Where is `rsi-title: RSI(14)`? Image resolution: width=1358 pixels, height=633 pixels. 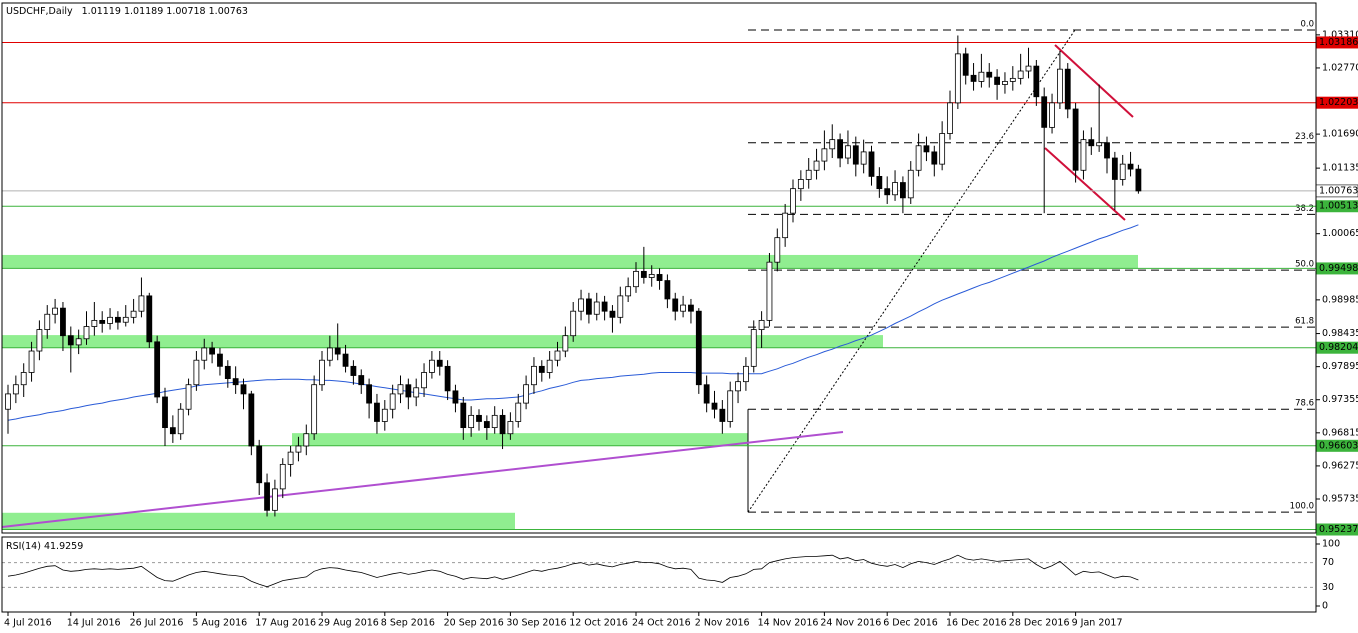
rsi-title: RSI(14) is located at coordinates (23, 546).